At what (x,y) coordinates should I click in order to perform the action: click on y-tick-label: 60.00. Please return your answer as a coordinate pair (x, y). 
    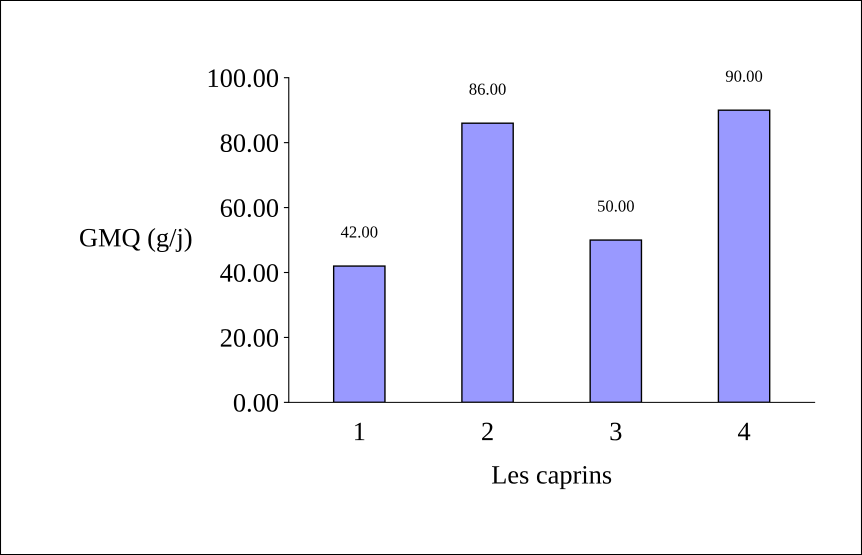
    Looking at the image, I should click on (249, 208).